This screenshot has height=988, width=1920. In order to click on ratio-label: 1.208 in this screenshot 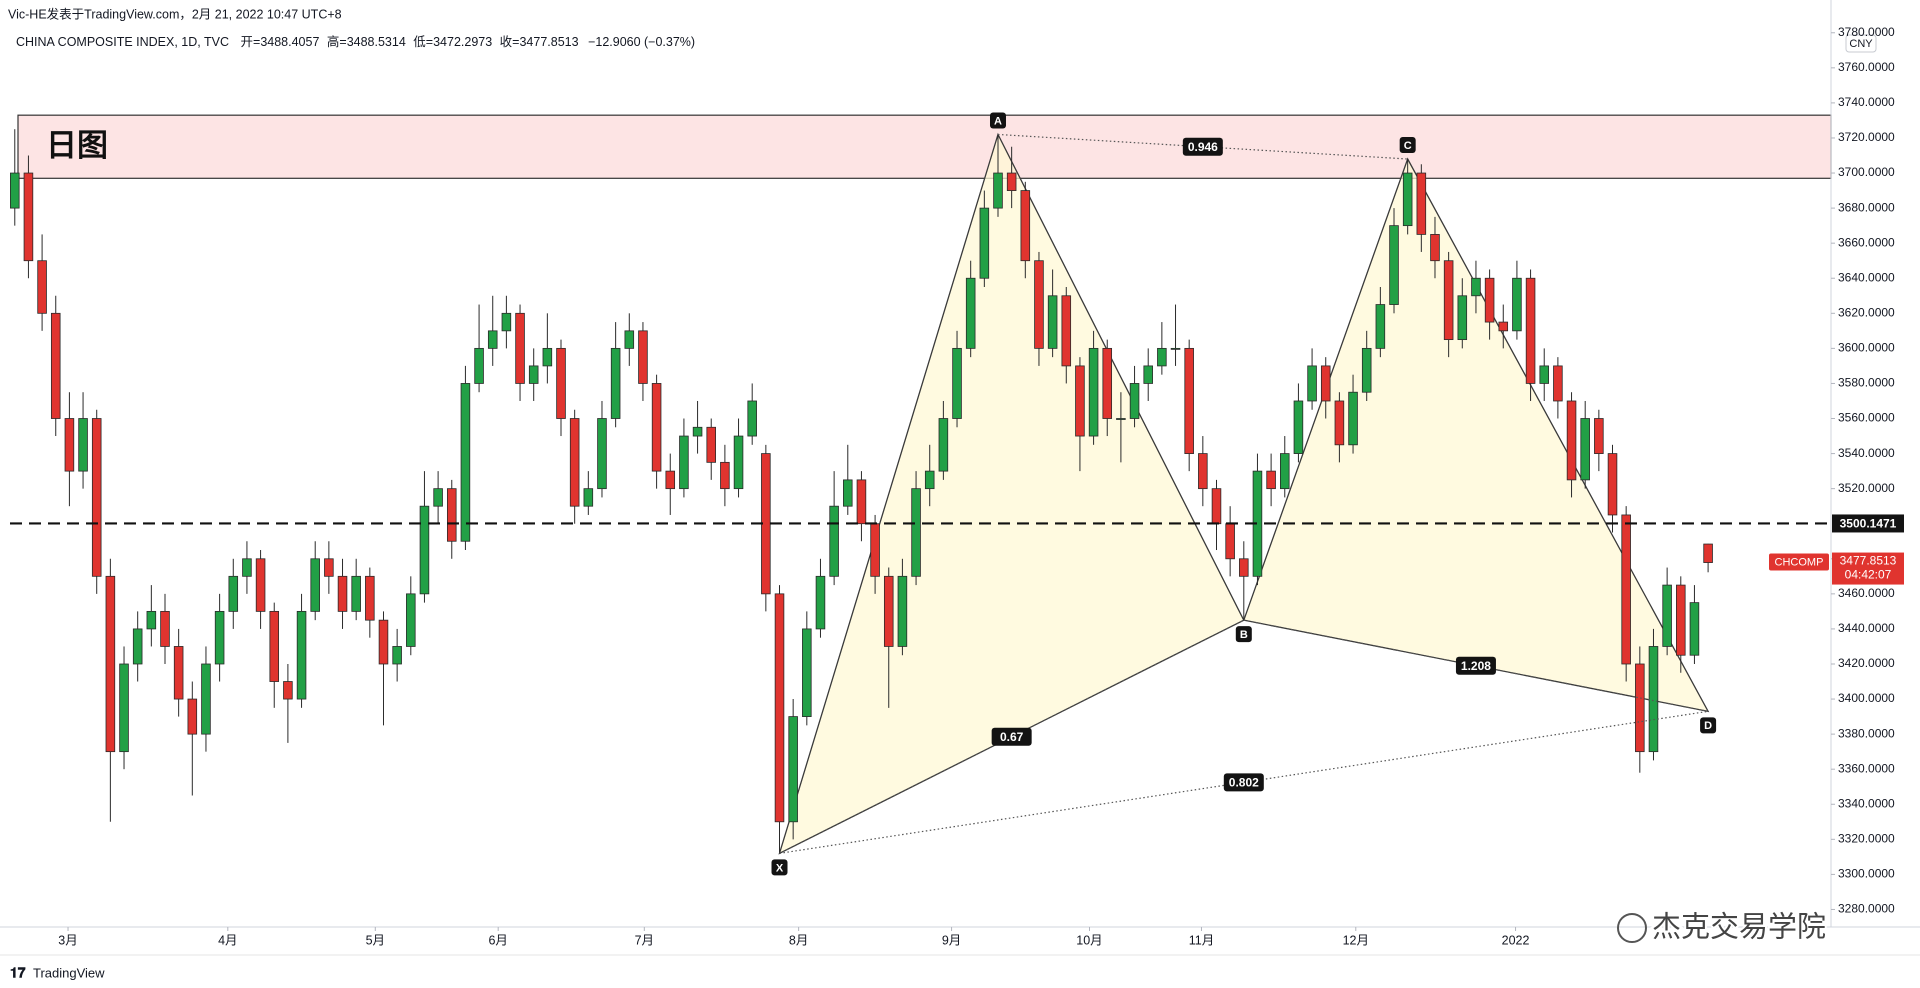, I will do `click(1476, 666)`.